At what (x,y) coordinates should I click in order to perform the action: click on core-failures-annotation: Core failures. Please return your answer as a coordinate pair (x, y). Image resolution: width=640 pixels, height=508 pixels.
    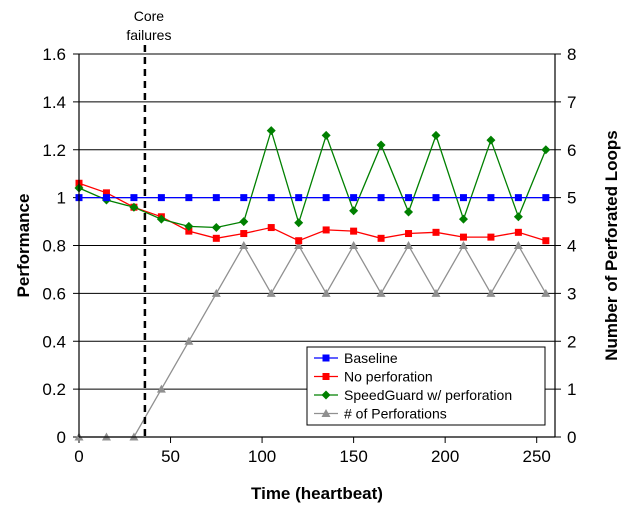
    Looking at the image, I should click on (148, 222).